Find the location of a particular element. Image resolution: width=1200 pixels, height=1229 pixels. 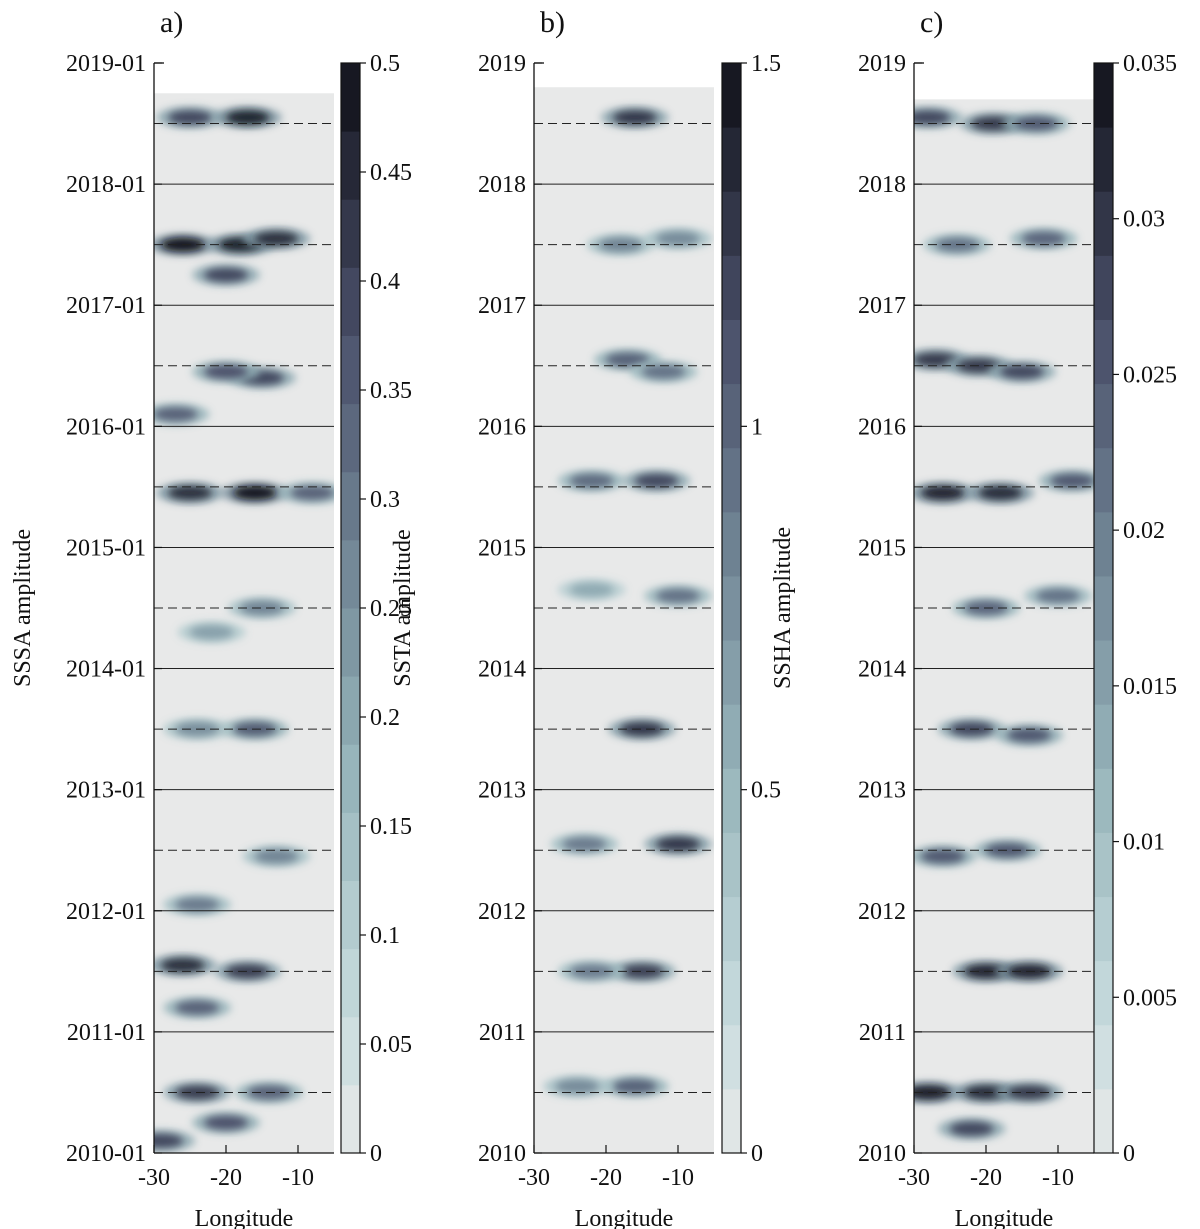

colorbar-tick-label: 0.015 is located at coordinates (1150, 687).